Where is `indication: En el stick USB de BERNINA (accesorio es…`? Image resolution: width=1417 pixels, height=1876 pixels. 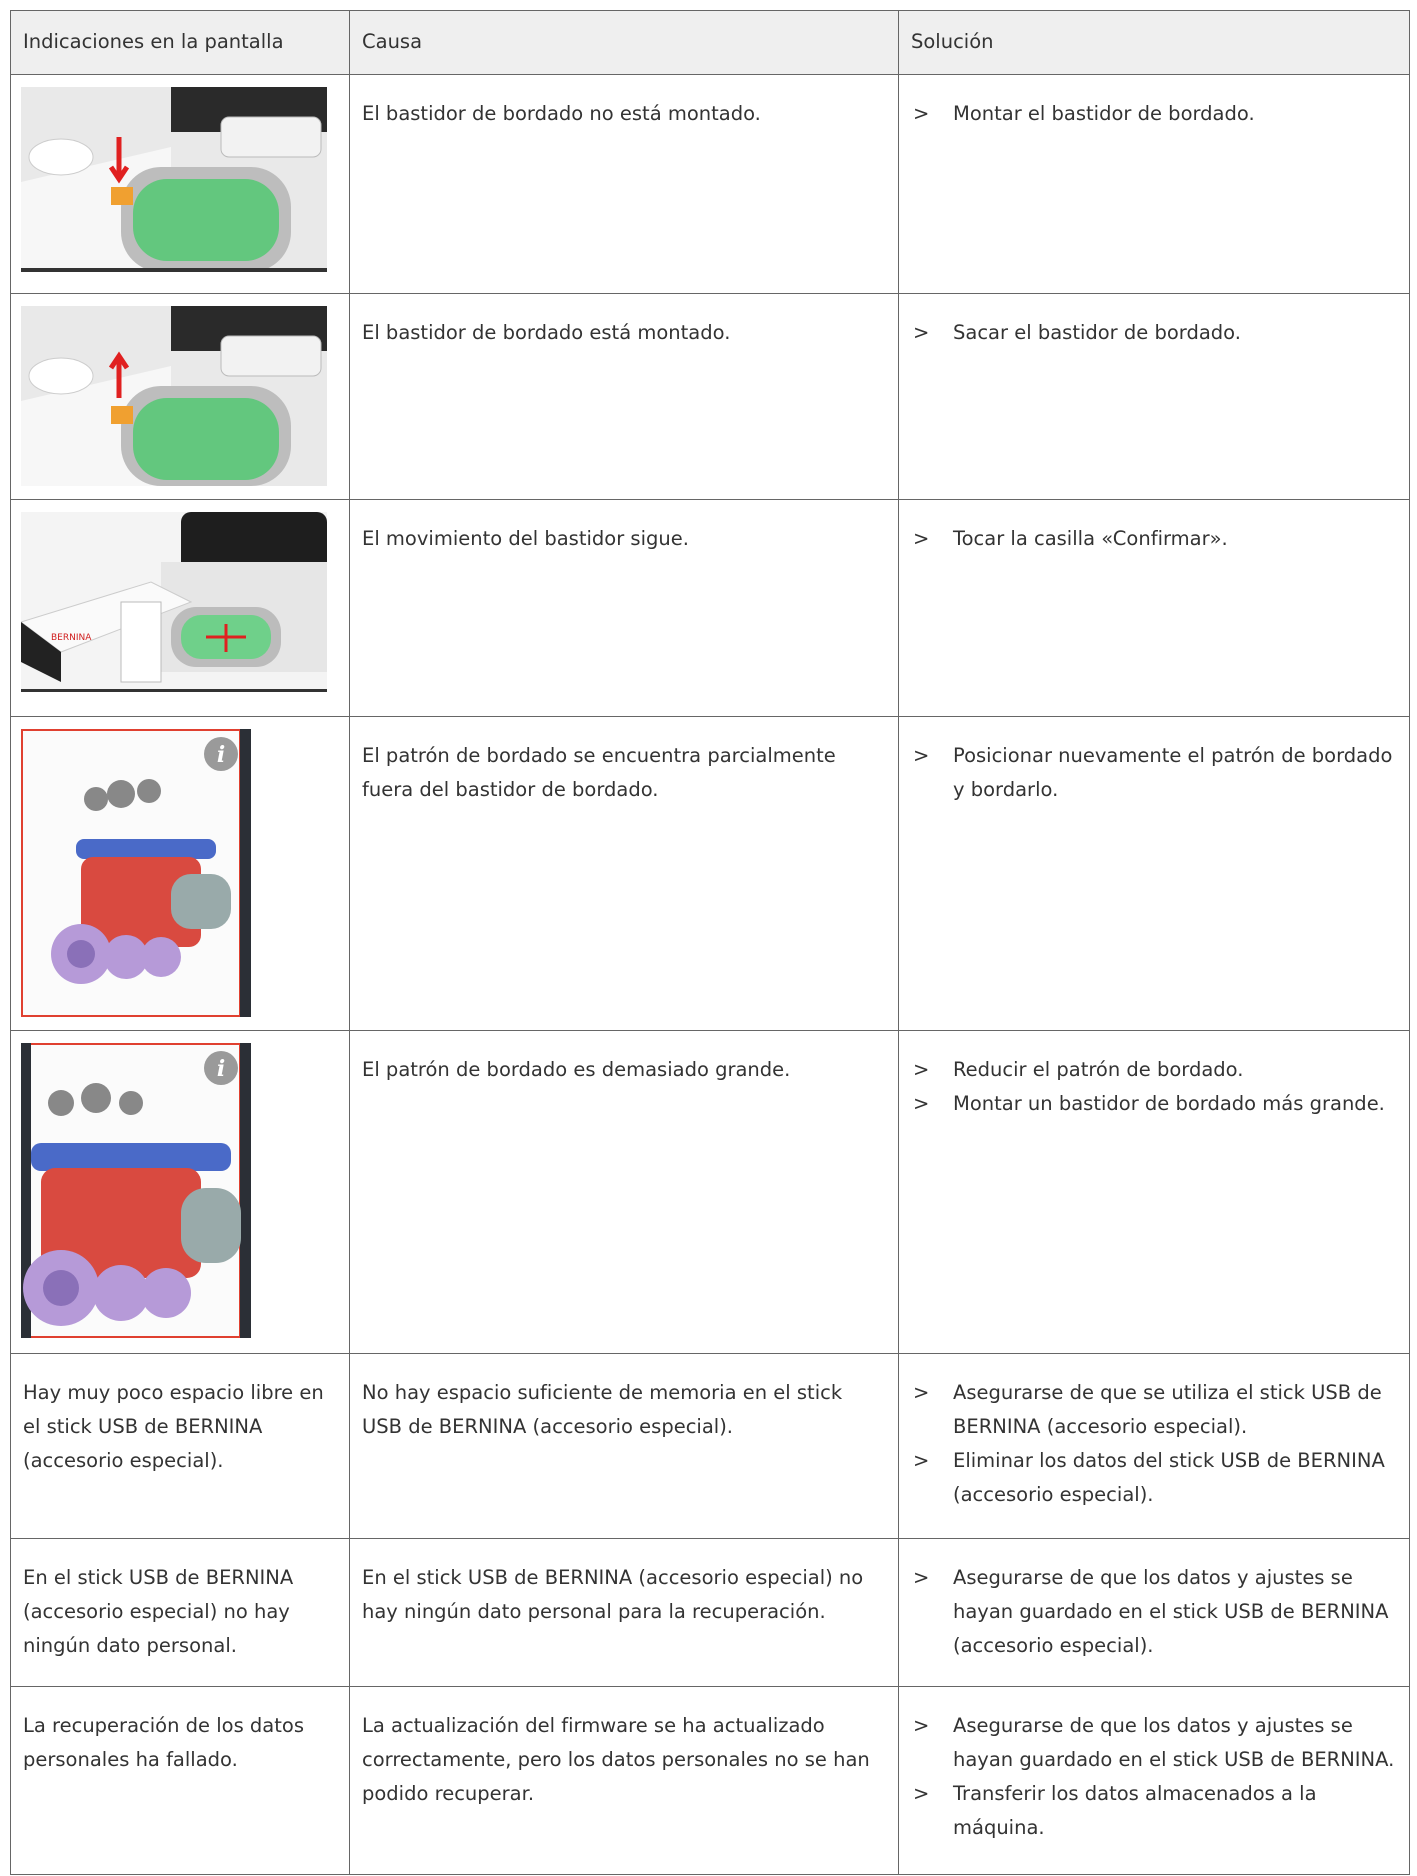 indication: En el stick USB de BERNINA (accesorio es… is located at coordinates (180, 1612).